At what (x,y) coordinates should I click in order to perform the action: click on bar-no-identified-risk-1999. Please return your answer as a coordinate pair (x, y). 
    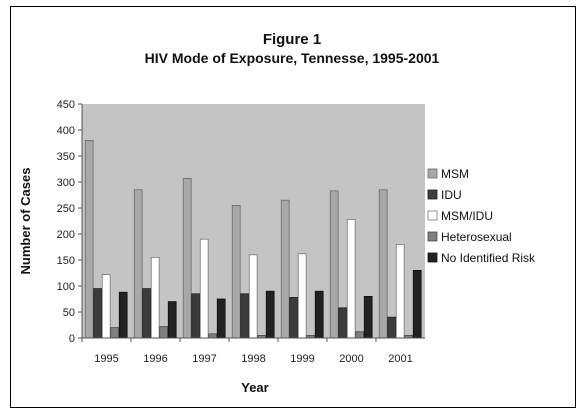
    Looking at the image, I should click on (319, 314).